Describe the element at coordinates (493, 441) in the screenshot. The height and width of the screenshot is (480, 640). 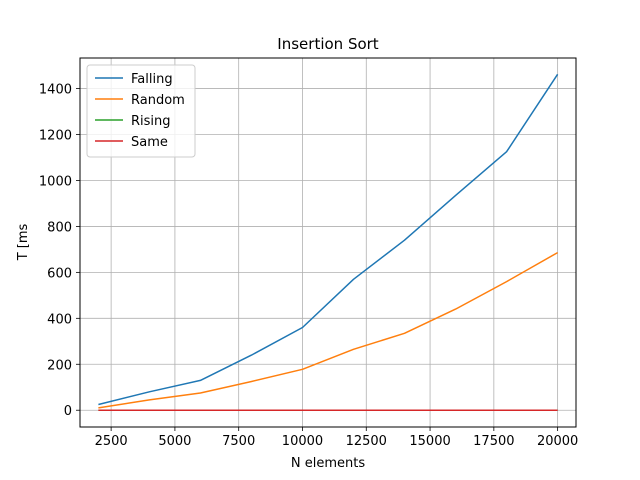
I see `x-tick-label: 17500` at that location.